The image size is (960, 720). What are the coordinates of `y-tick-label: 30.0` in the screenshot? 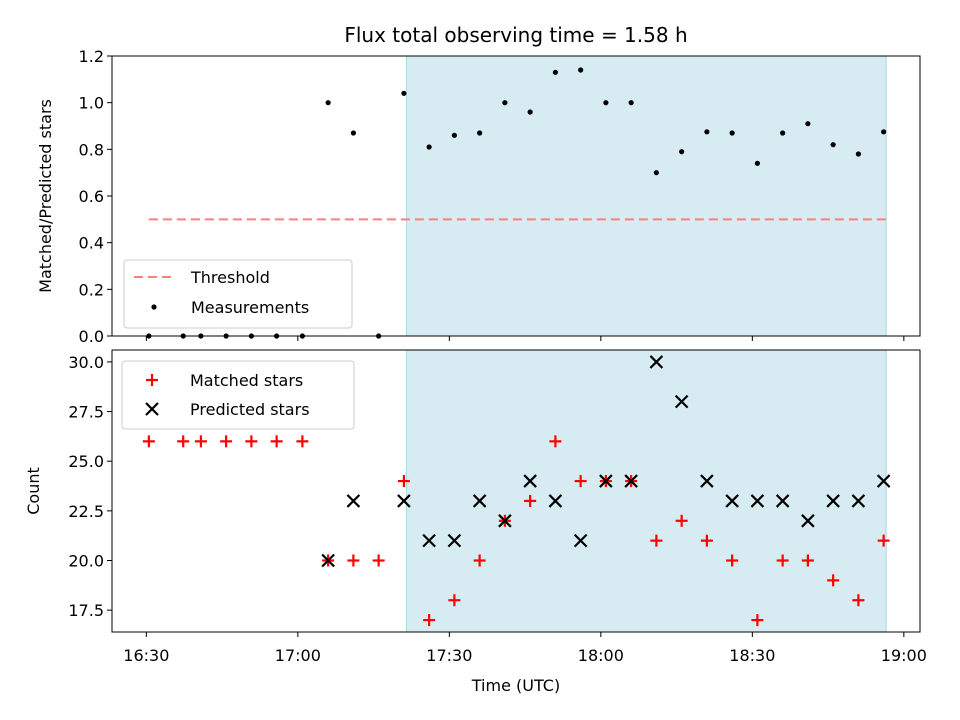 It's located at (86, 362).